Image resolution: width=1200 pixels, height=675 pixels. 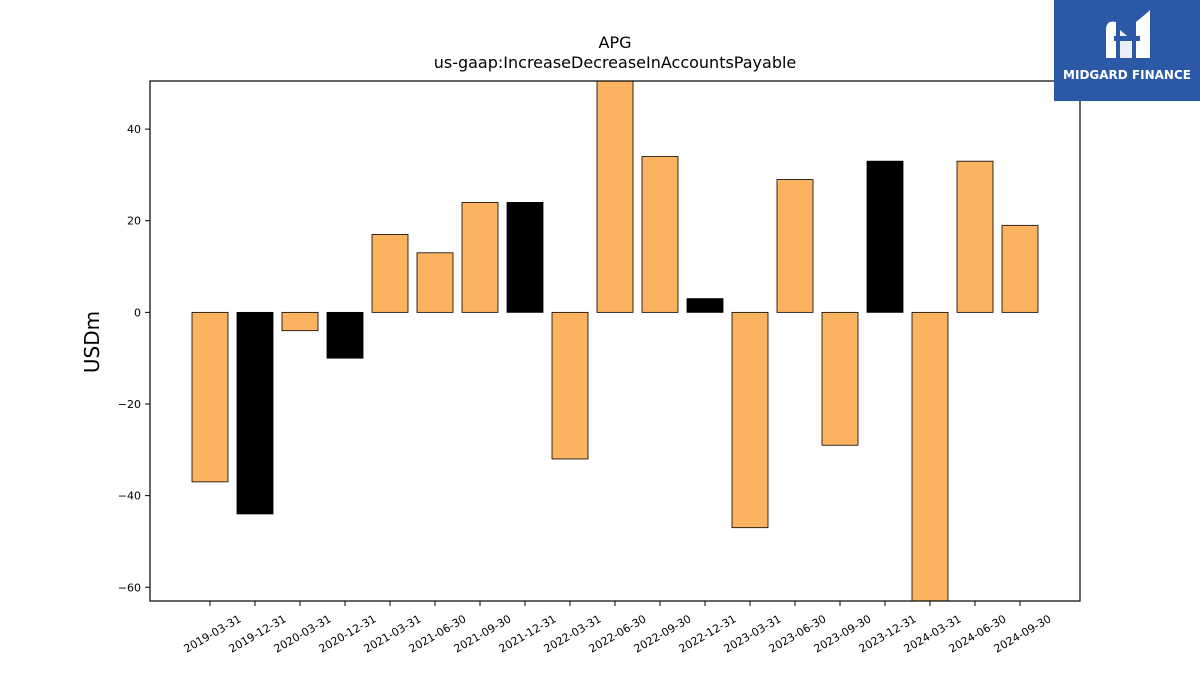 What do you see at coordinates (129, 404) in the screenshot?
I see `y-tick-label: −20` at bounding box center [129, 404].